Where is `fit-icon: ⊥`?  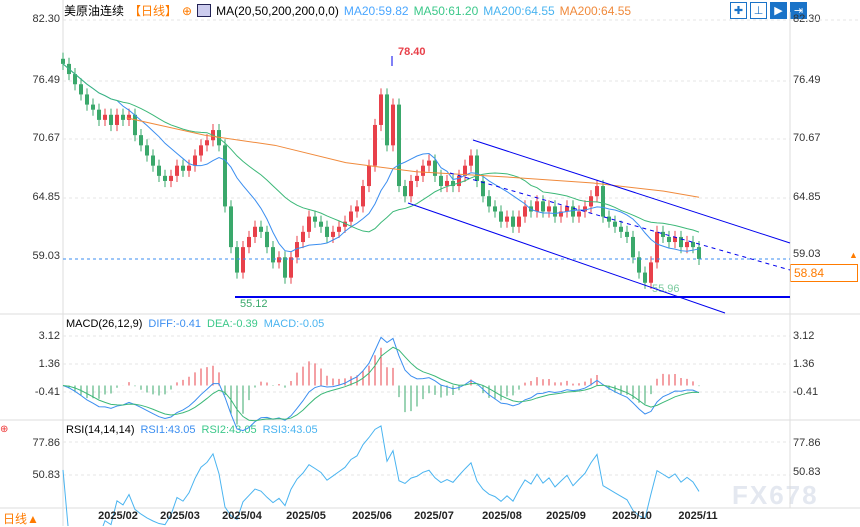 fit-icon: ⊥ is located at coordinates (758, 10).